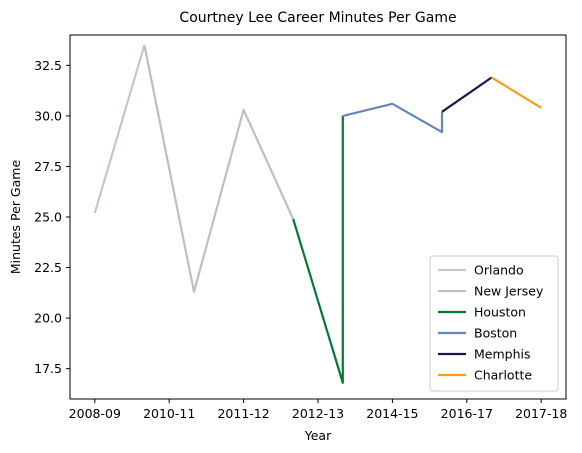  I want to click on x-tick-label: 2010-11, so click(169, 413).